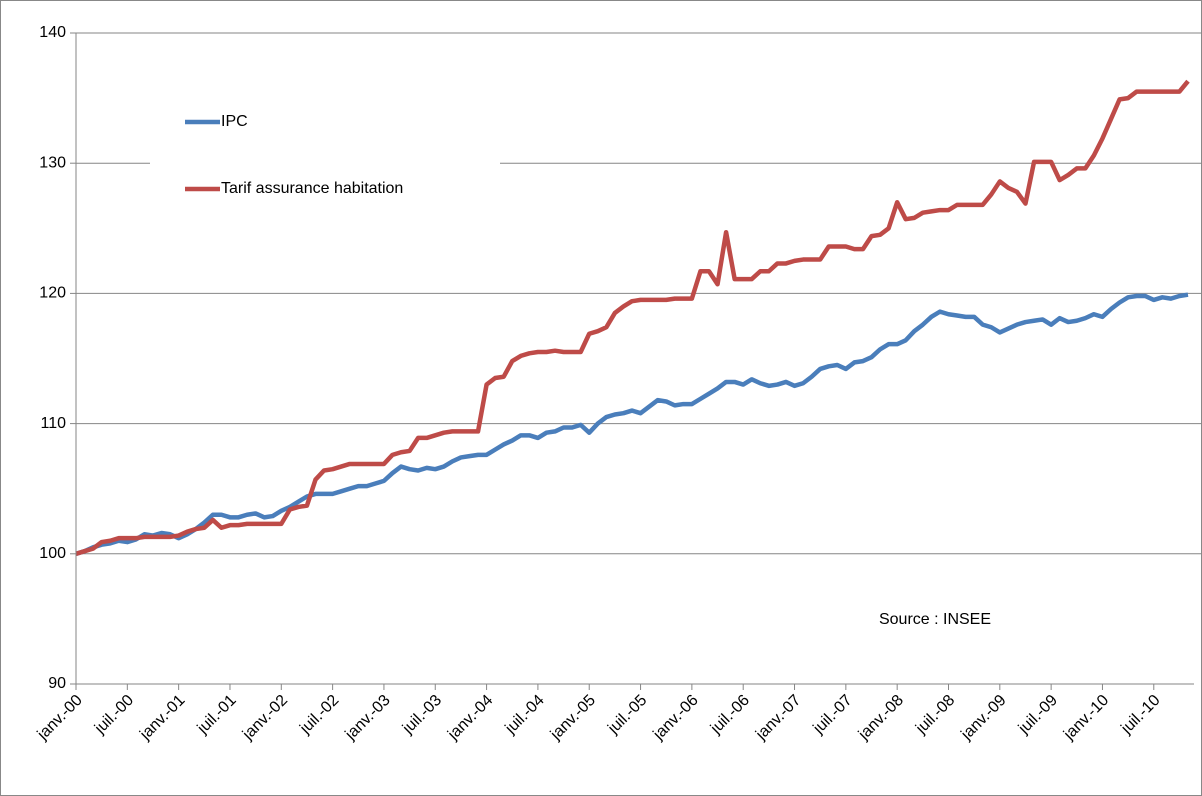  I want to click on y-tick-label: 120, so click(52, 293).